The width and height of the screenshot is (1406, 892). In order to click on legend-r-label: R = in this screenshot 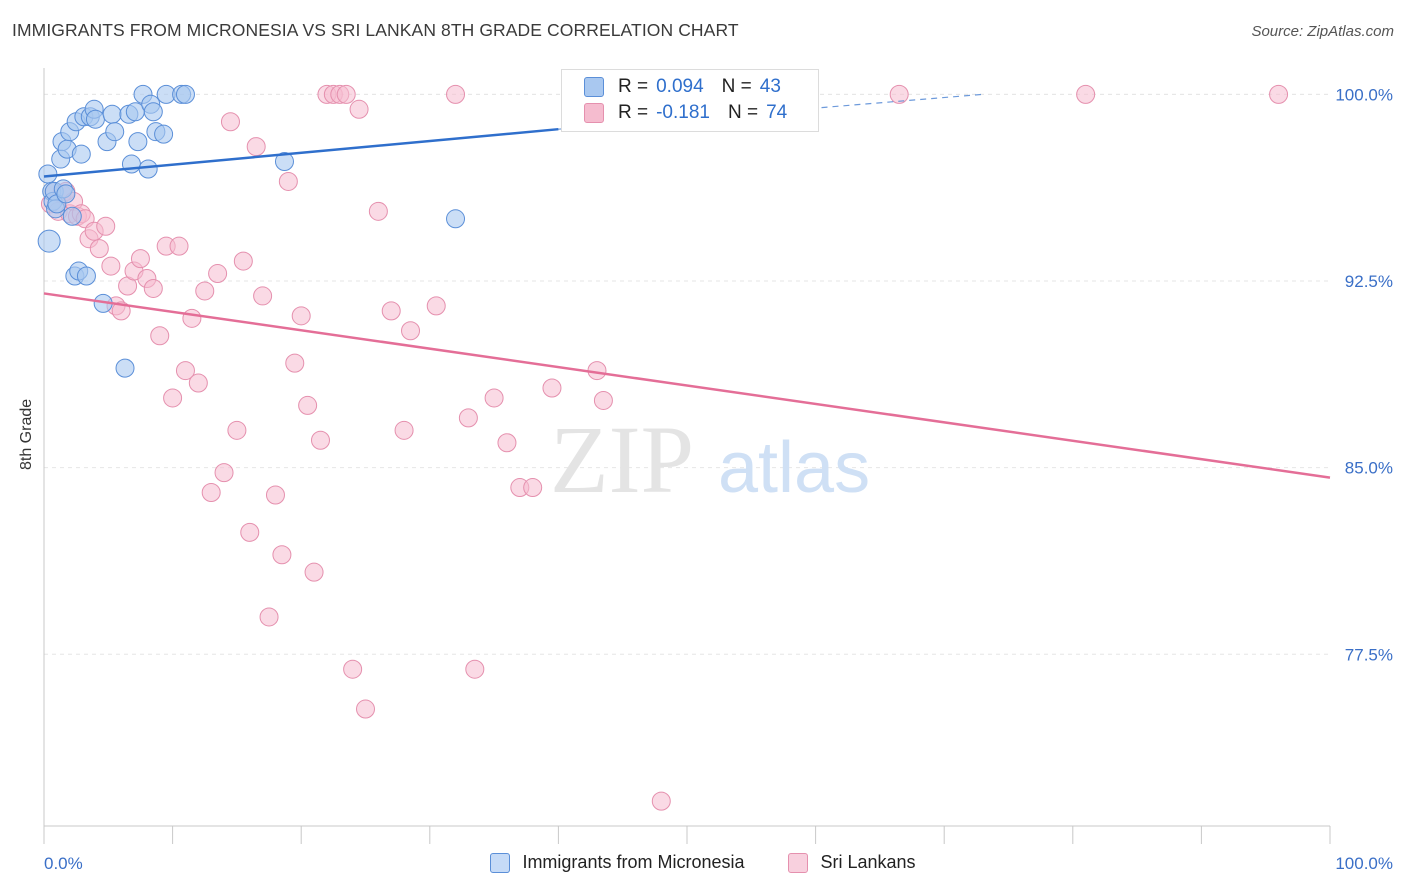, I will do `click(633, 112)`.